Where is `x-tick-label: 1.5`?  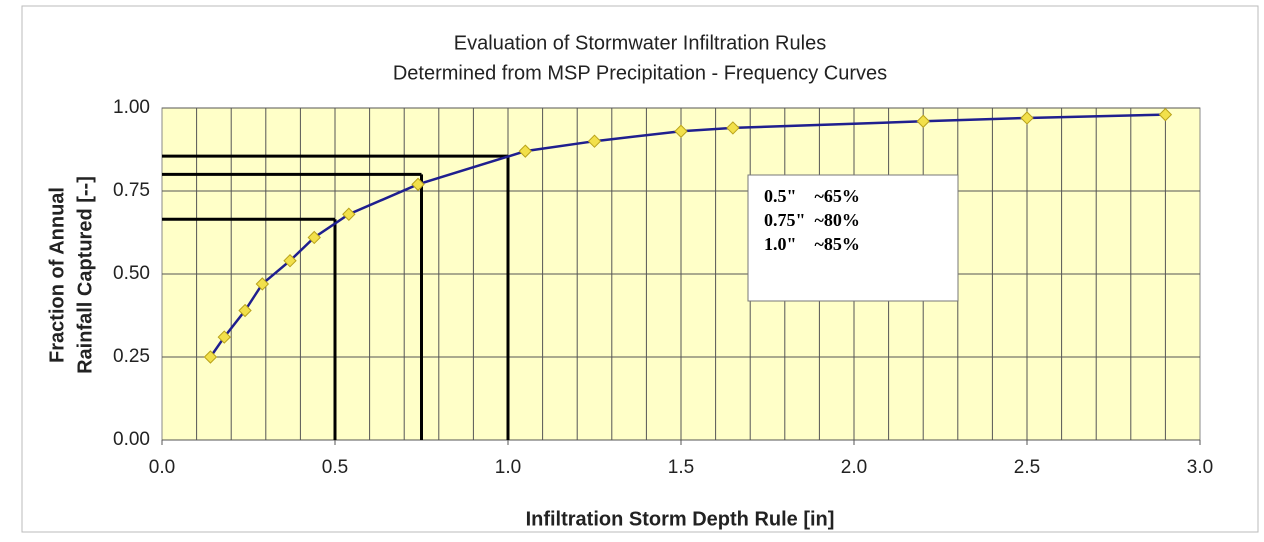 x-tick-label: 1.5 is located at coordinates (681, 467).